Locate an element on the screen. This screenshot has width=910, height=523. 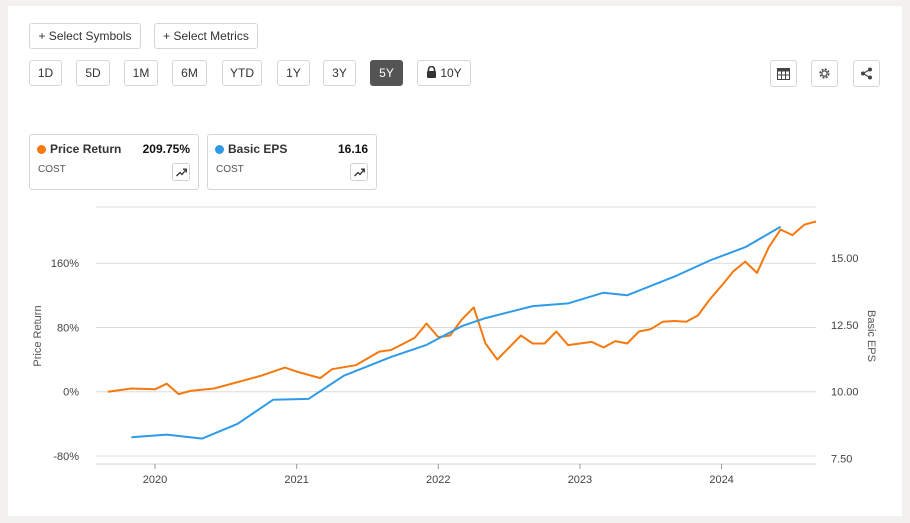
x-tick-label: 2020 is located at coordinates (155, 480).